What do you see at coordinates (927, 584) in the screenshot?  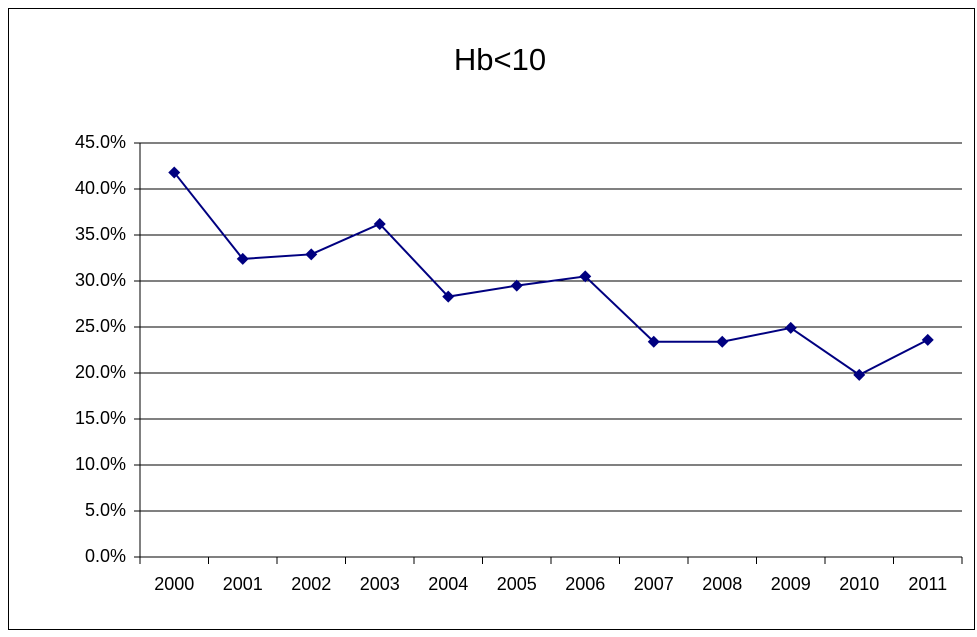 I see `x-tick-label: 2011` at bounding box center [927, 584].